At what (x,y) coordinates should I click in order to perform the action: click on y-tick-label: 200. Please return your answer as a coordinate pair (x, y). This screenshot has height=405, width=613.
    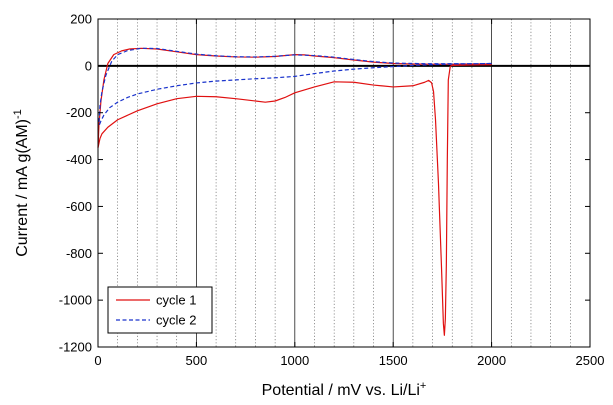
    Looking at the image, I should click on (81, 19).